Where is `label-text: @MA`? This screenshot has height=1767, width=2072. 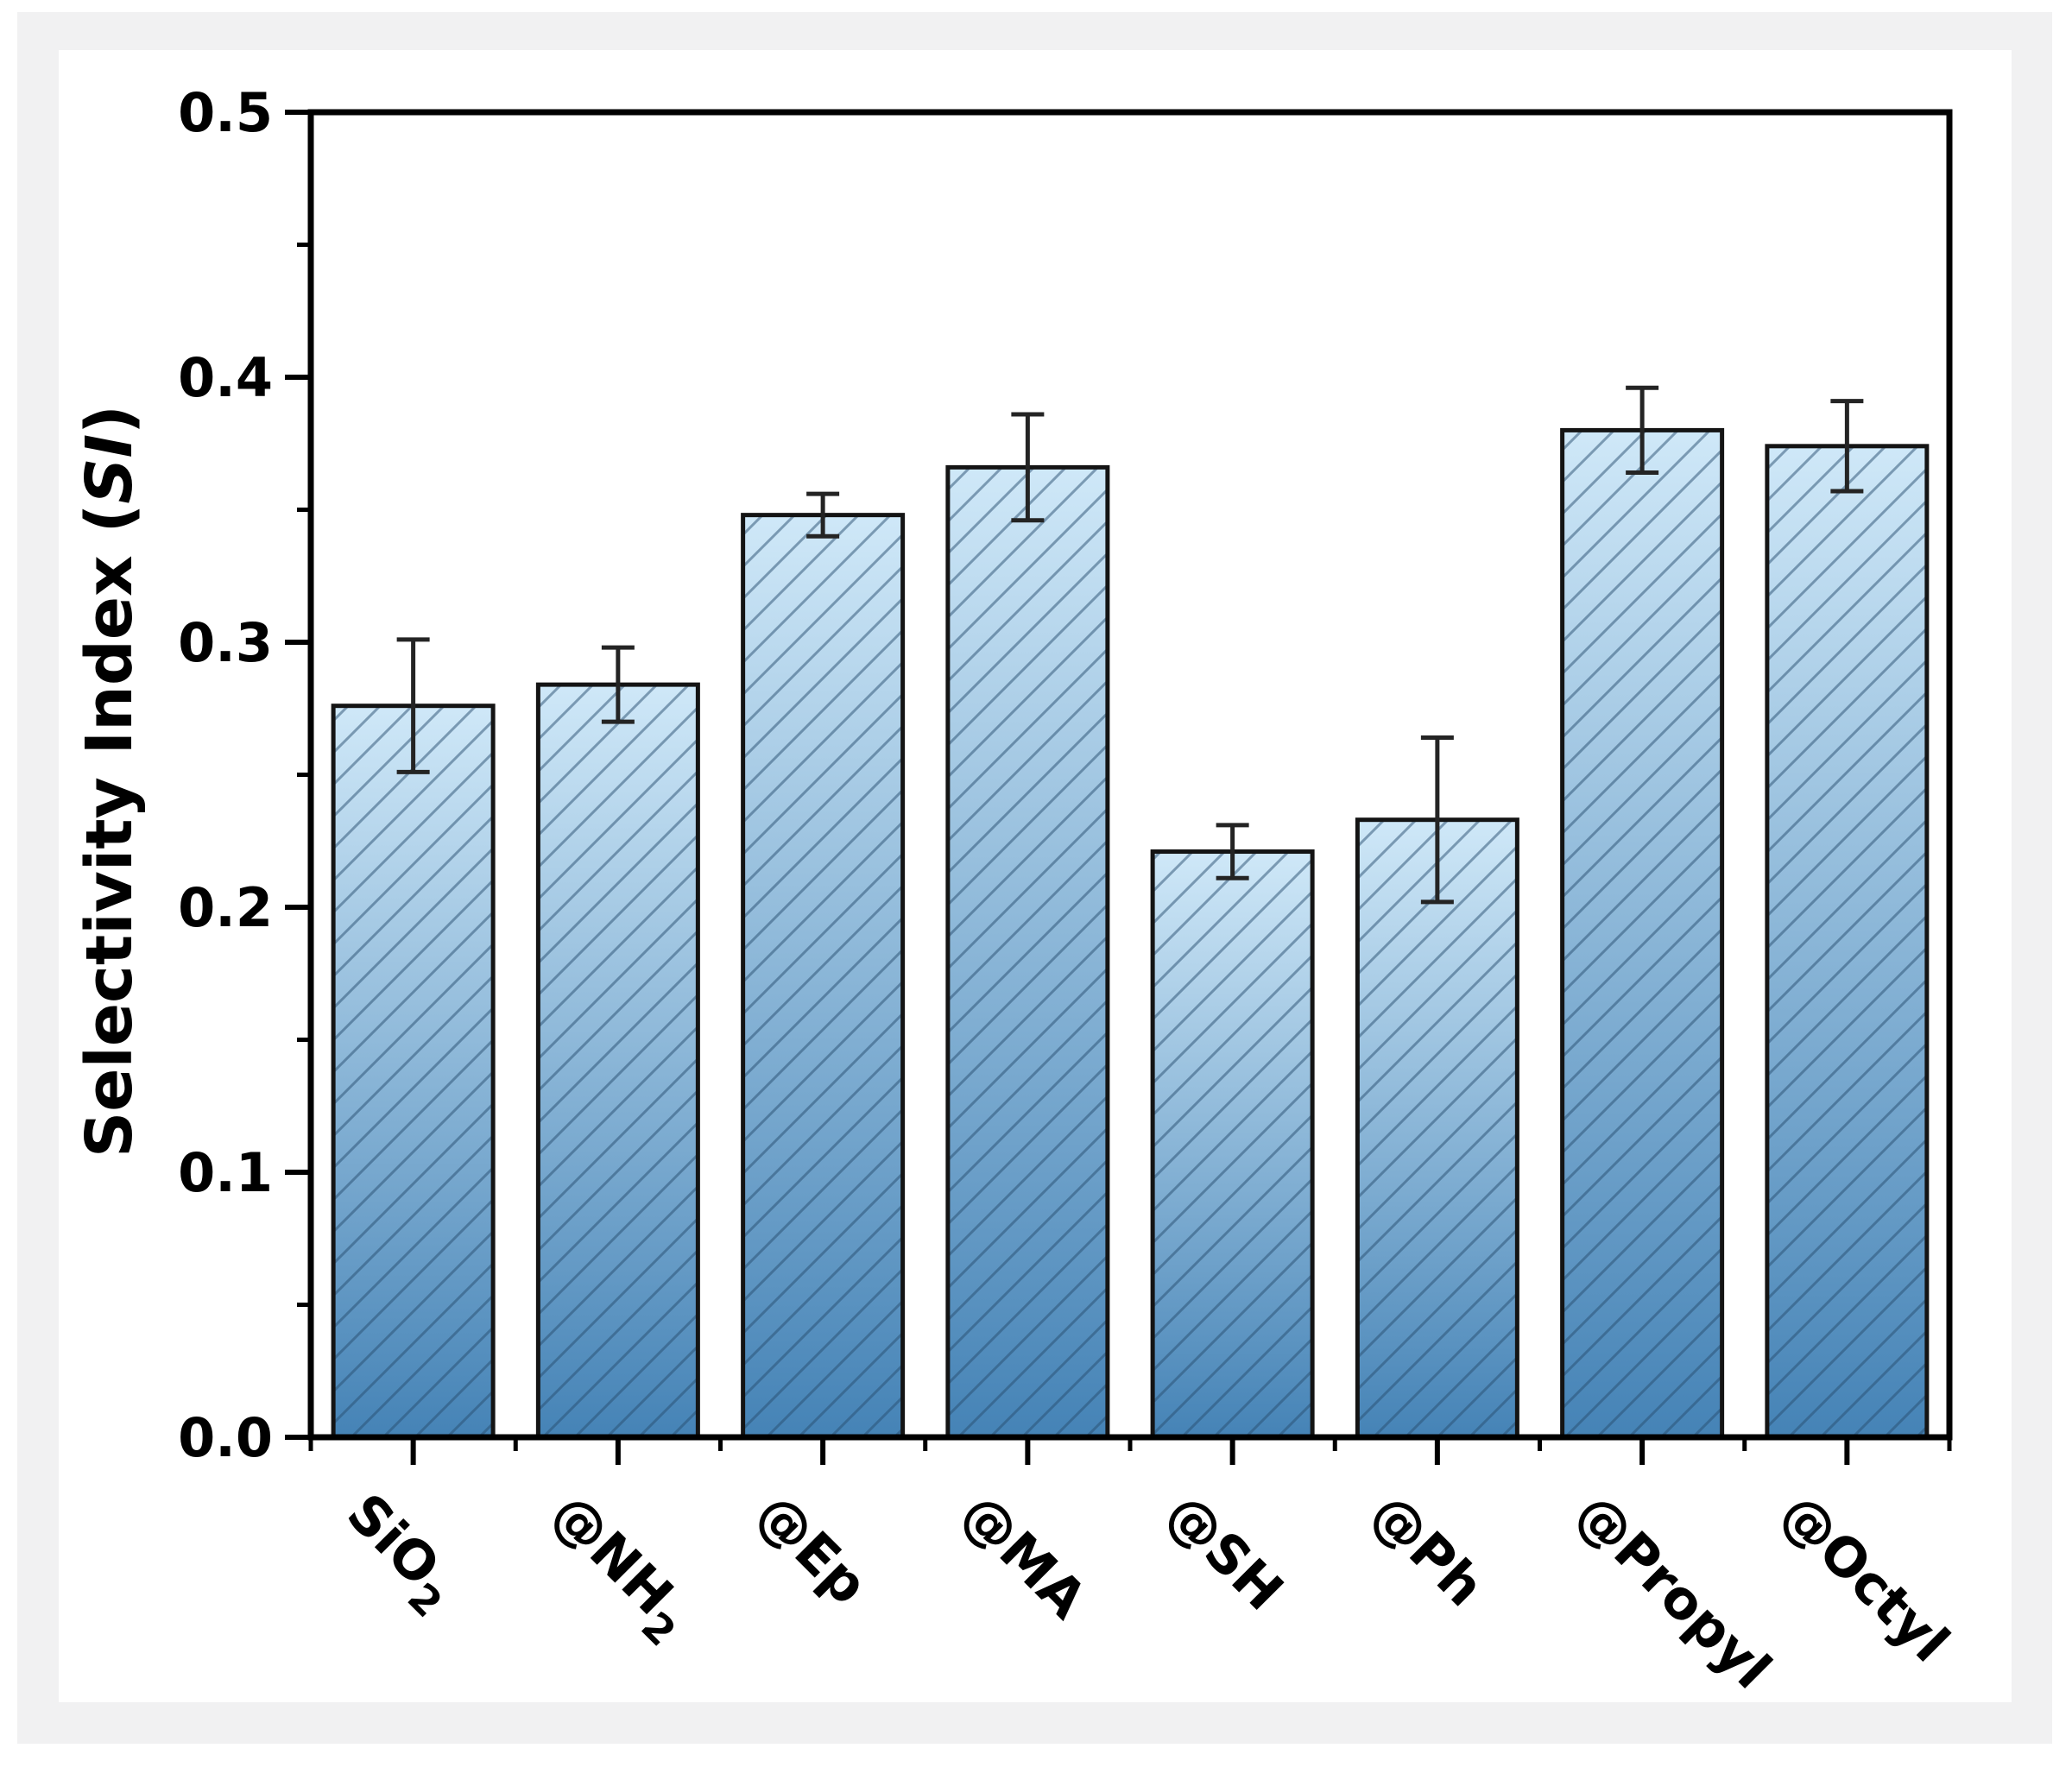 label-text: @MA is located at coordinates (1024, 1556).